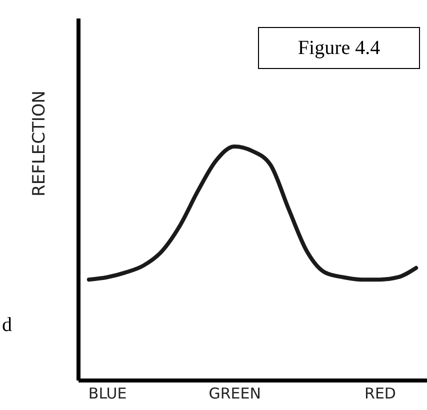 The height and width of the screenshot is (410, 427). What do you see at coordinates (40, 143) in the screenshot?
I see `y-axis-title: REFLECTION` at bounding box center [40, 143].